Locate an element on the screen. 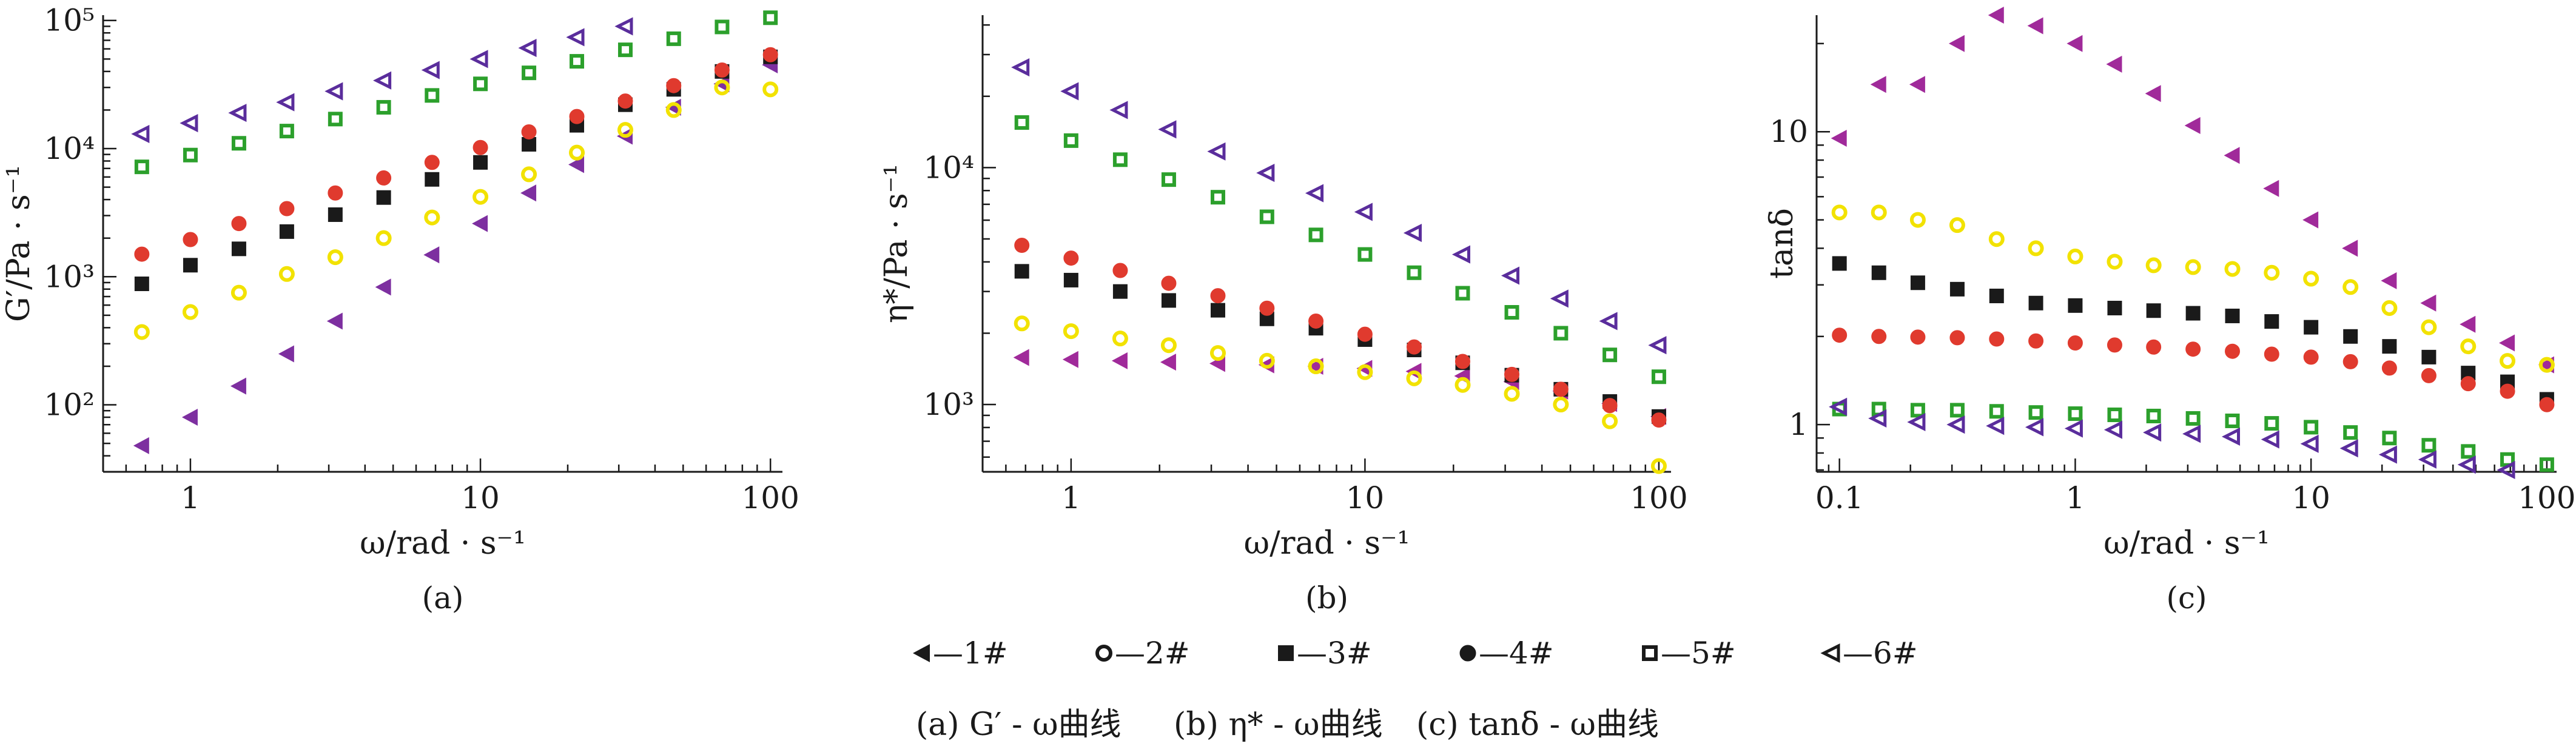  panel-label: (c) is located at coordinates (2186, 598).